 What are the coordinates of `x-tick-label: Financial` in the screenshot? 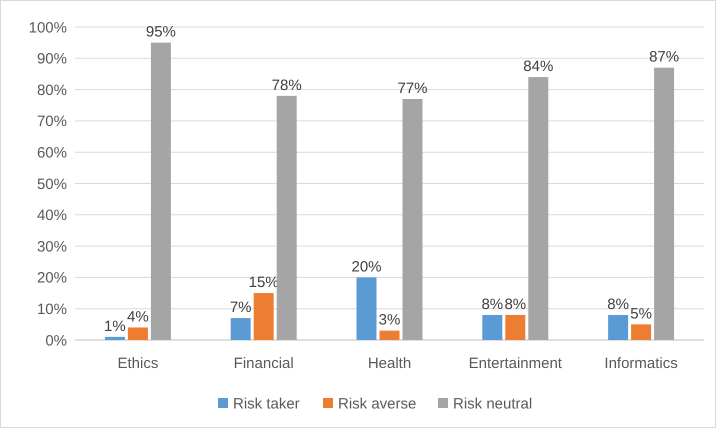 It's located at (264, 363).